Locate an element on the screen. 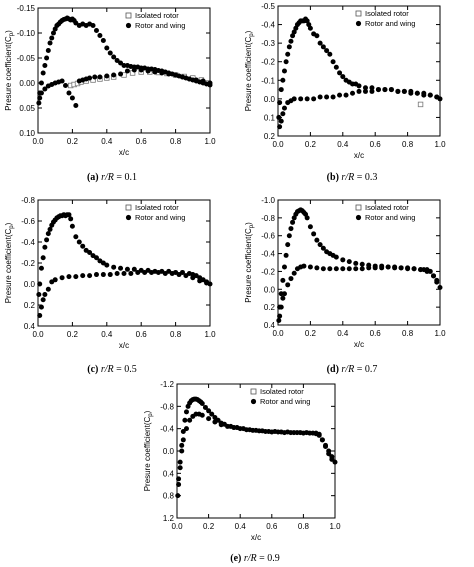 The width and height of the screenshot is (474, 567). x-tick-label: 0.0 is located at coordinates (278, 144).